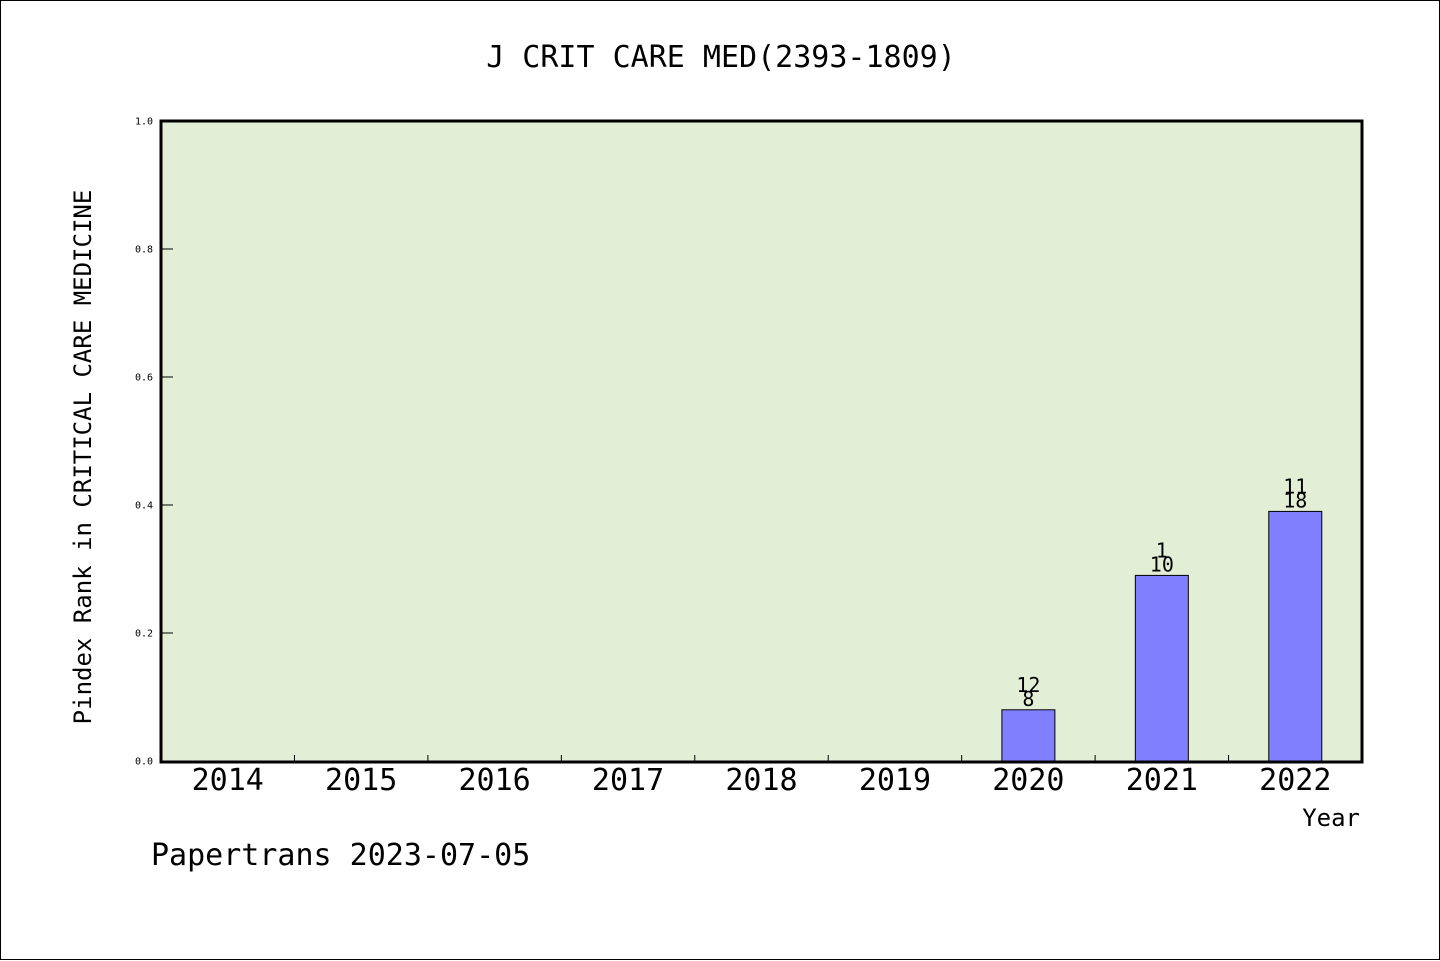 This screenshot has width=1440, height=961. What do you see at coordinates (1028, 685) in the screenshot?
I see `bar-label-top: 12` at bounding box center [1028, 685].